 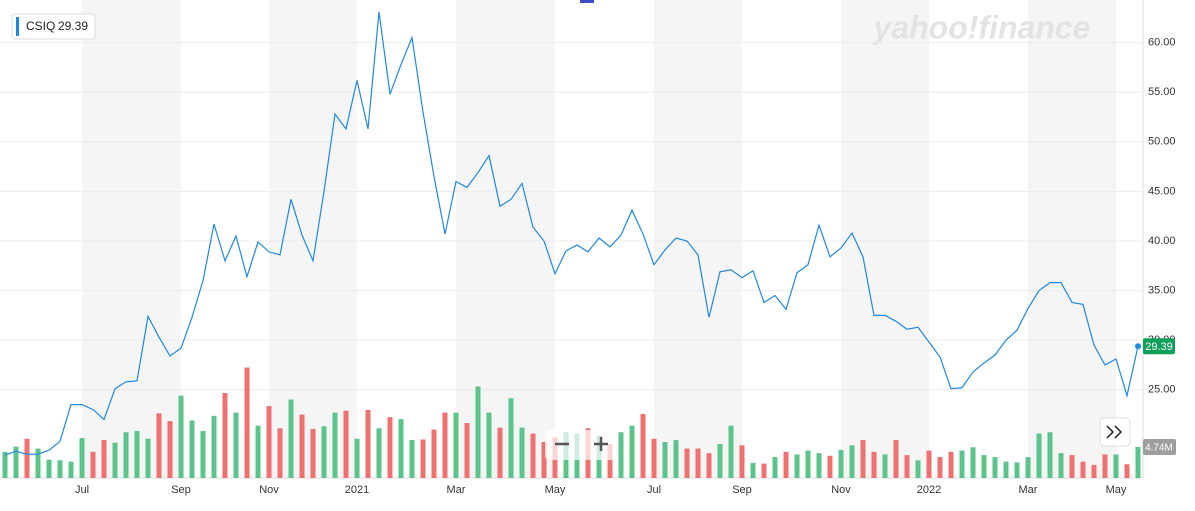 I want to click on price-tag-label: 29.39, so click(x=1159, y=347).